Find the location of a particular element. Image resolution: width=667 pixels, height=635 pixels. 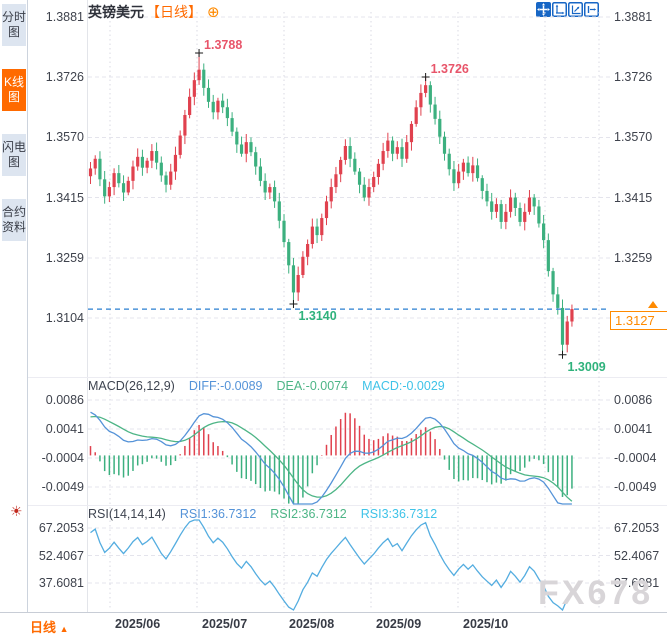

sun-icon: ☀ is located at coordinates (16, 511).